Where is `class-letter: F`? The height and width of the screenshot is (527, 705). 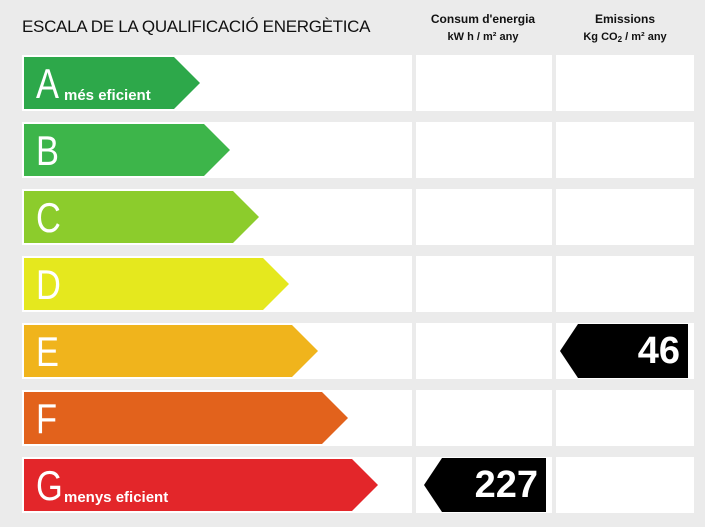 class-letter: F is located at coordinates (47, 418).